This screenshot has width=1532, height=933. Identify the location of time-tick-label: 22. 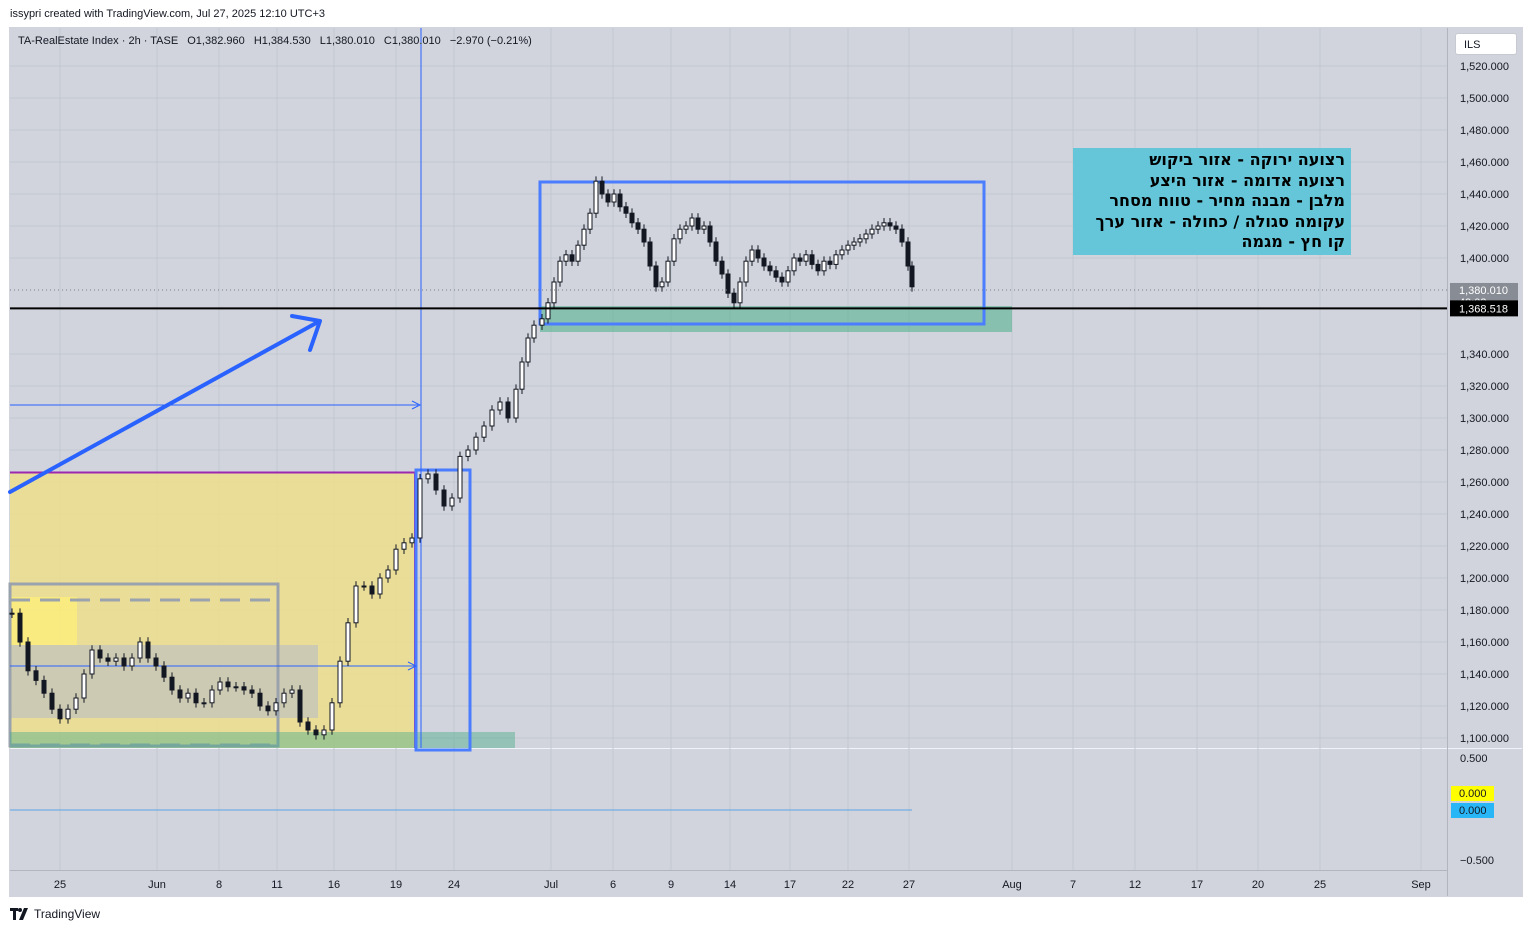
(848, 885).